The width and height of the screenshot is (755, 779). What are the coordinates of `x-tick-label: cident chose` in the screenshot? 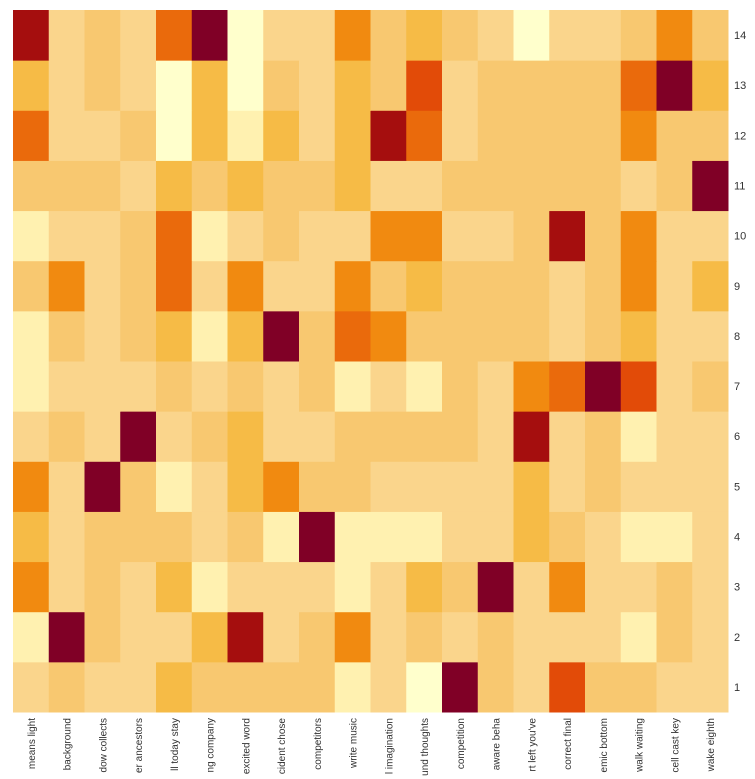 It's located at (282, 746).